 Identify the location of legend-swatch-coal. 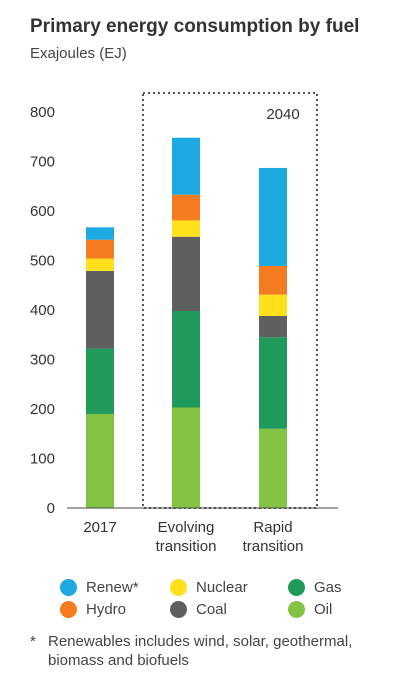
(178, 609).